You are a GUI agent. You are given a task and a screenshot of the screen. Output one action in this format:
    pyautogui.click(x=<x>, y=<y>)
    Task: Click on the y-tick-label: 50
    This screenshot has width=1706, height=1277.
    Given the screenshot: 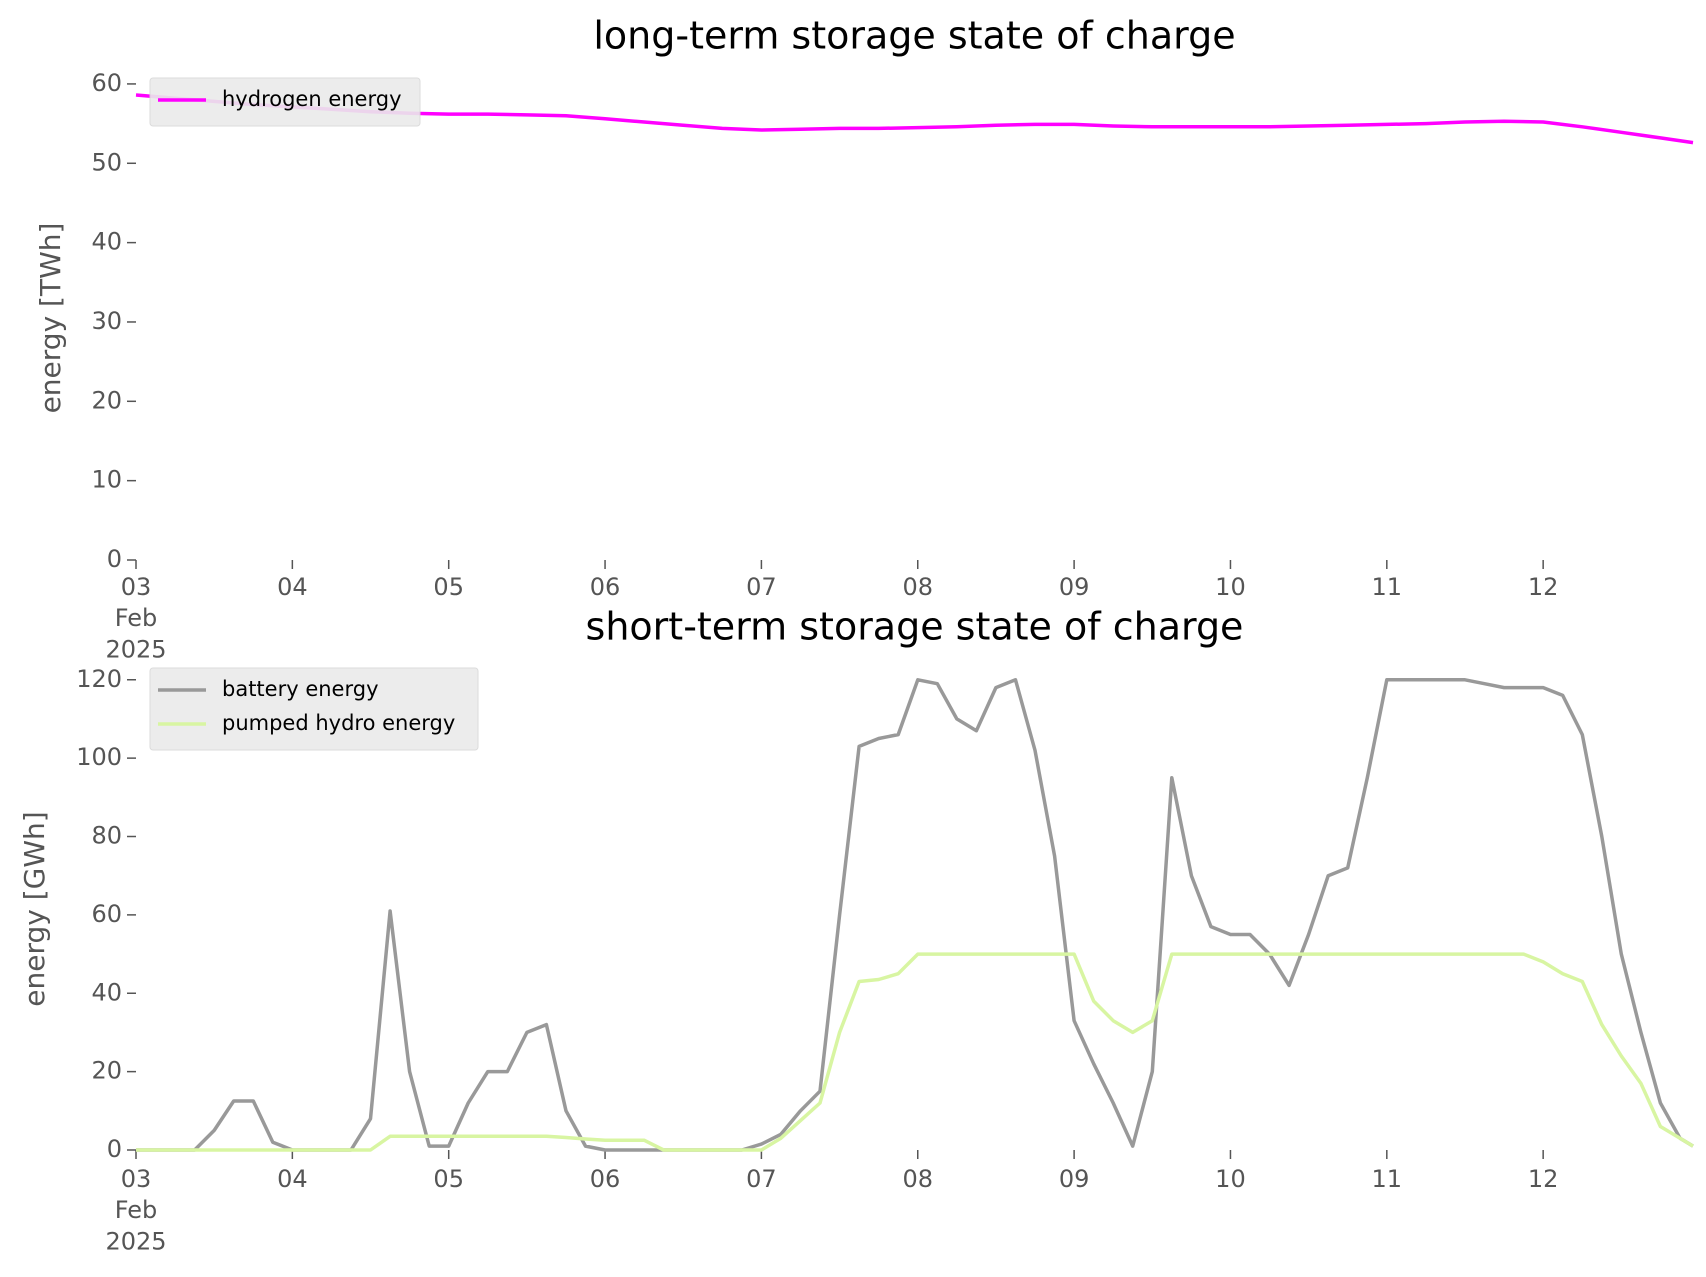 What is the action you would take?
    pyautogui.click(x=106, y=162)
    